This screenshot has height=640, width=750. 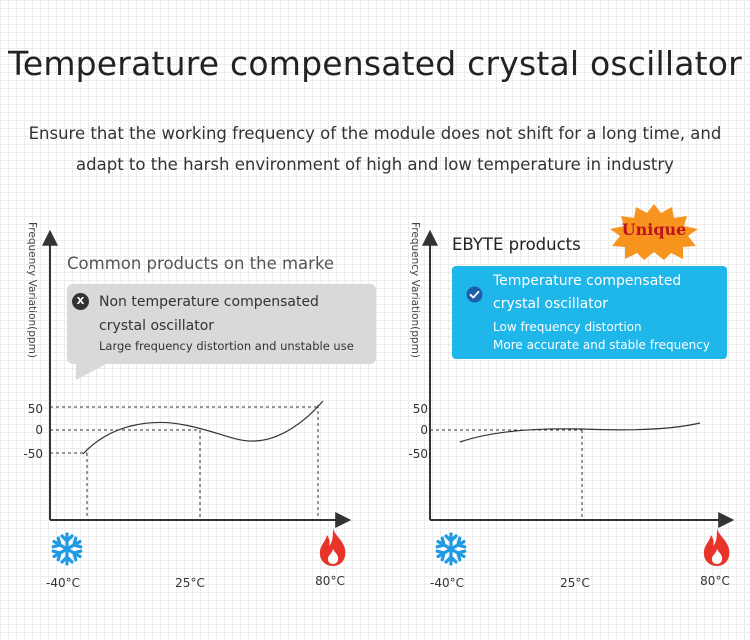 What do you see at coordinates (587, 281) in the screenshot?
I see `right-callout-title-line-1: Temperature compensated` at bounding box center [587, 281].